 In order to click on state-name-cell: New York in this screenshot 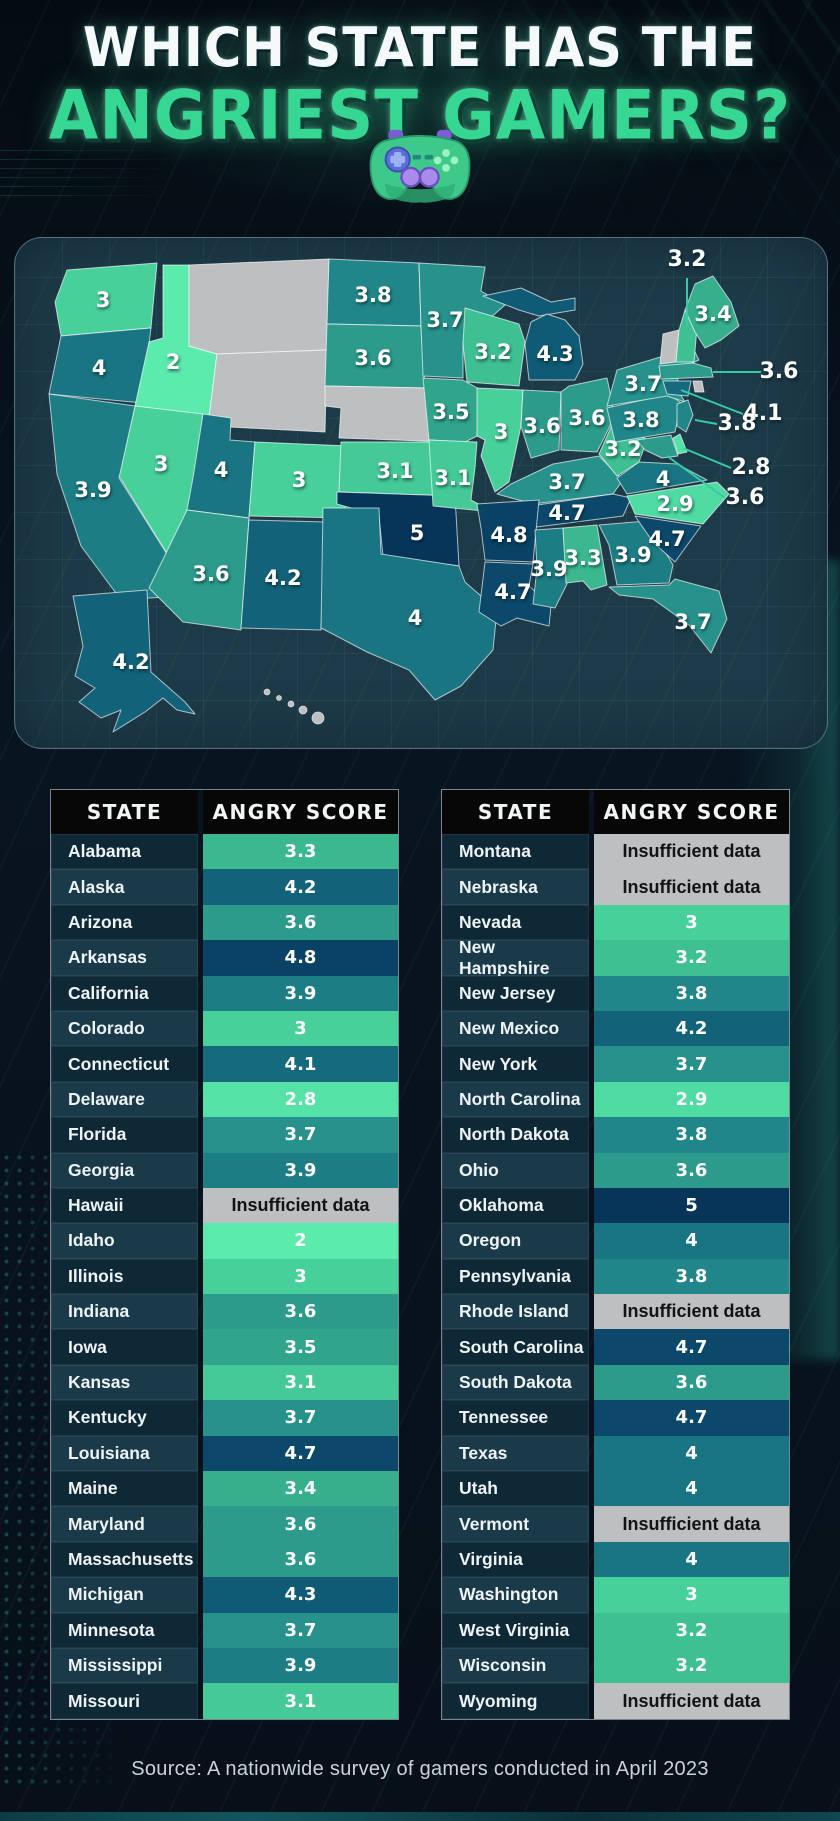, I will do `click(515, 1064)`.